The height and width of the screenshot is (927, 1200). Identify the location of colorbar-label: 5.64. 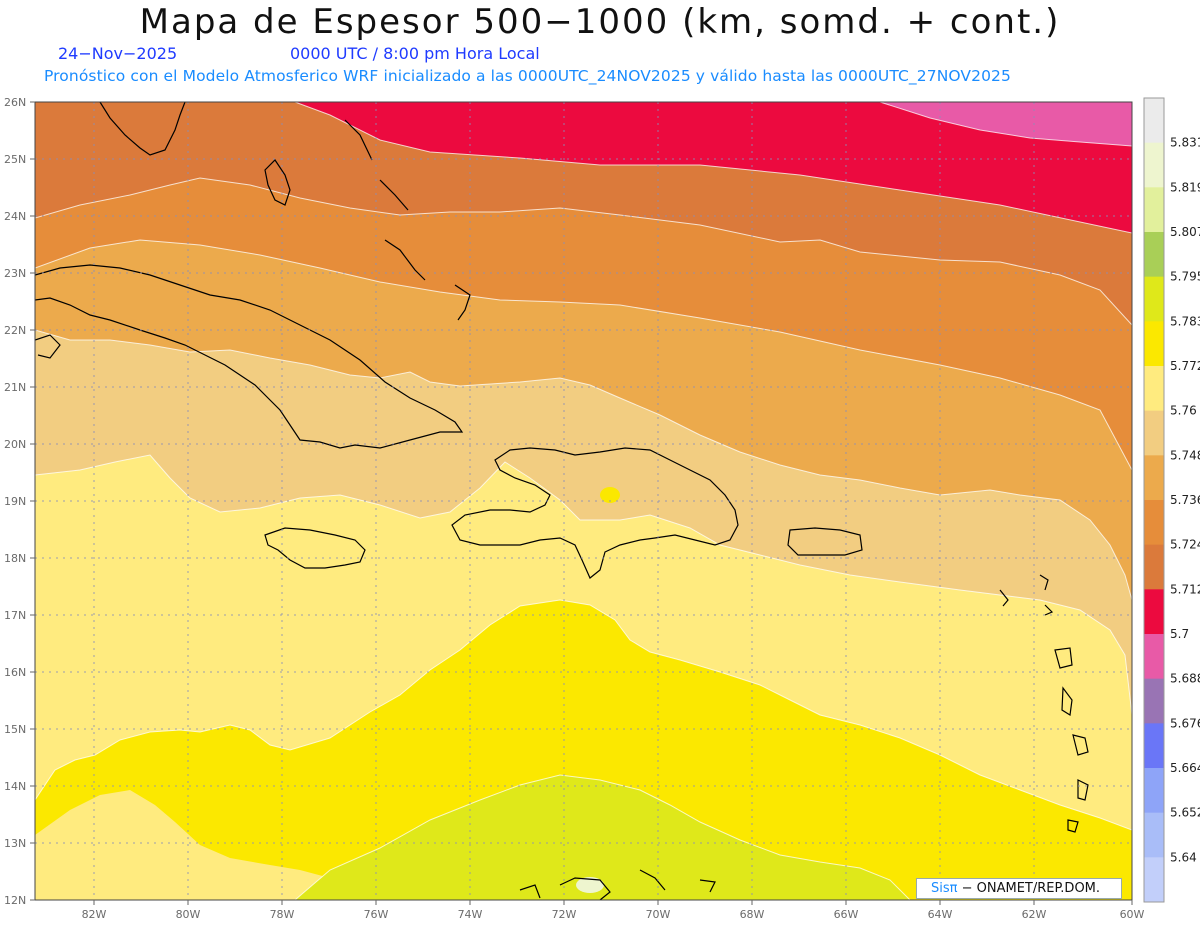
(1183, 857).